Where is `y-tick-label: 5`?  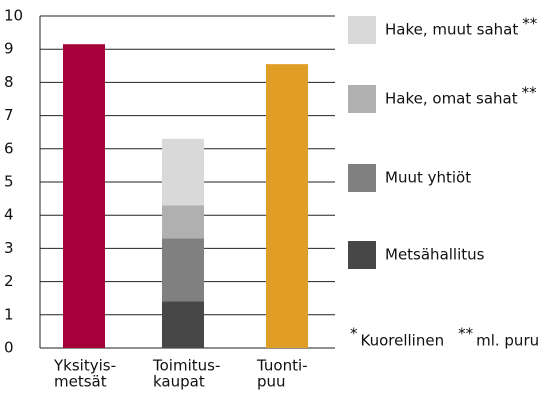
y-tick-label: 5 is located at coordinates (9, 182).